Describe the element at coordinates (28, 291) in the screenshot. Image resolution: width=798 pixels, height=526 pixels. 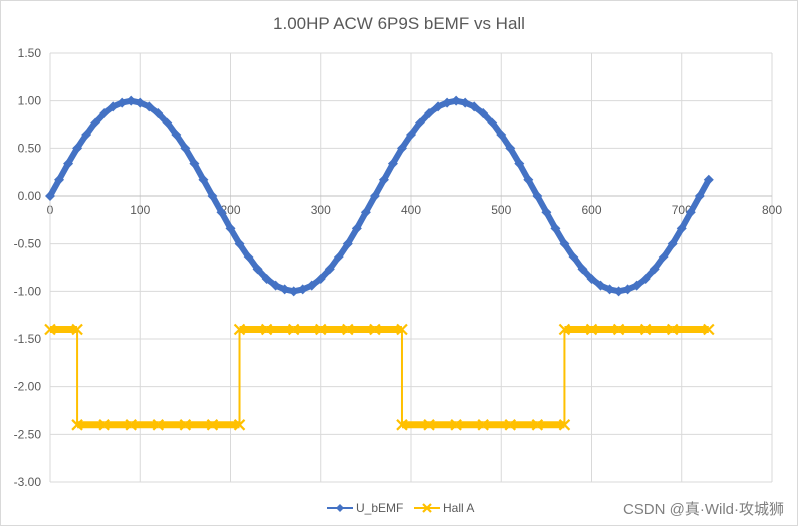
I see `y-tick-label: -1.00` at that location.